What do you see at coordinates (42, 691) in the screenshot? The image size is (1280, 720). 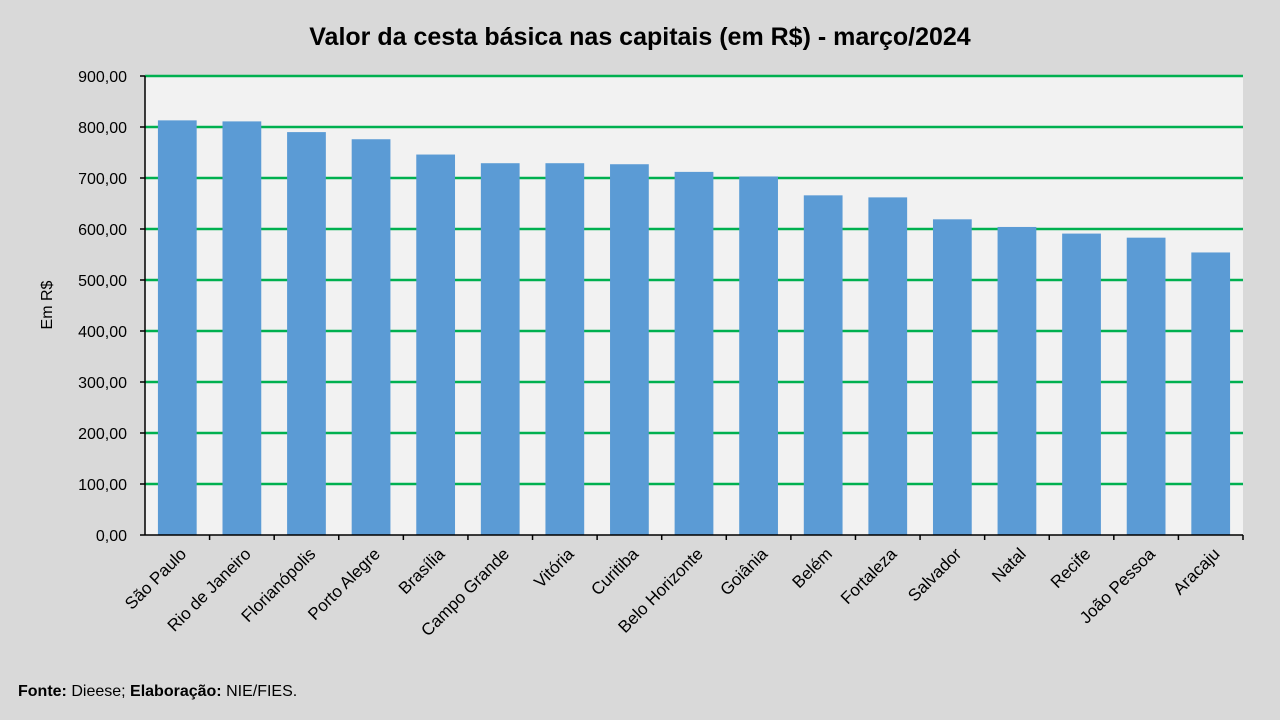 I see `source-label: Fonte:` at bounding box center [42, 691].